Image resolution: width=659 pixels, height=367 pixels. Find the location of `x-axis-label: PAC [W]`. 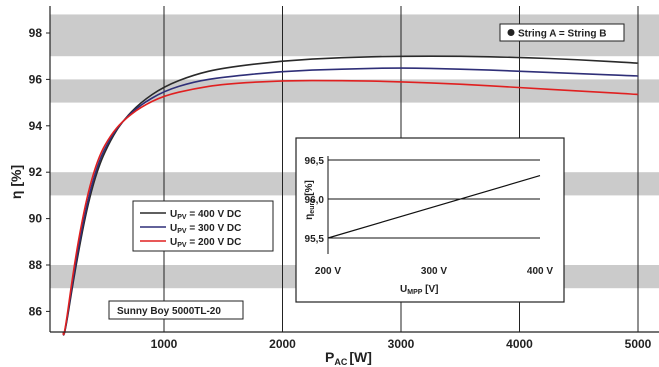

x-axis-label: PAC [W] is located at coordinates (348, 358).